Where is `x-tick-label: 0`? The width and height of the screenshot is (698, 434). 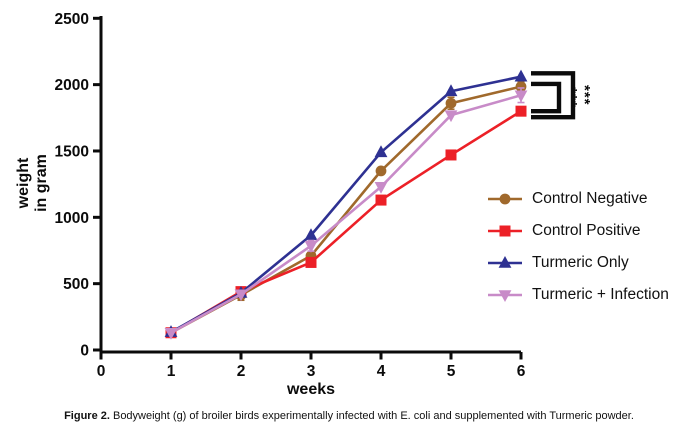 x-tick-label: 0 is located at coordinates (101, 371).